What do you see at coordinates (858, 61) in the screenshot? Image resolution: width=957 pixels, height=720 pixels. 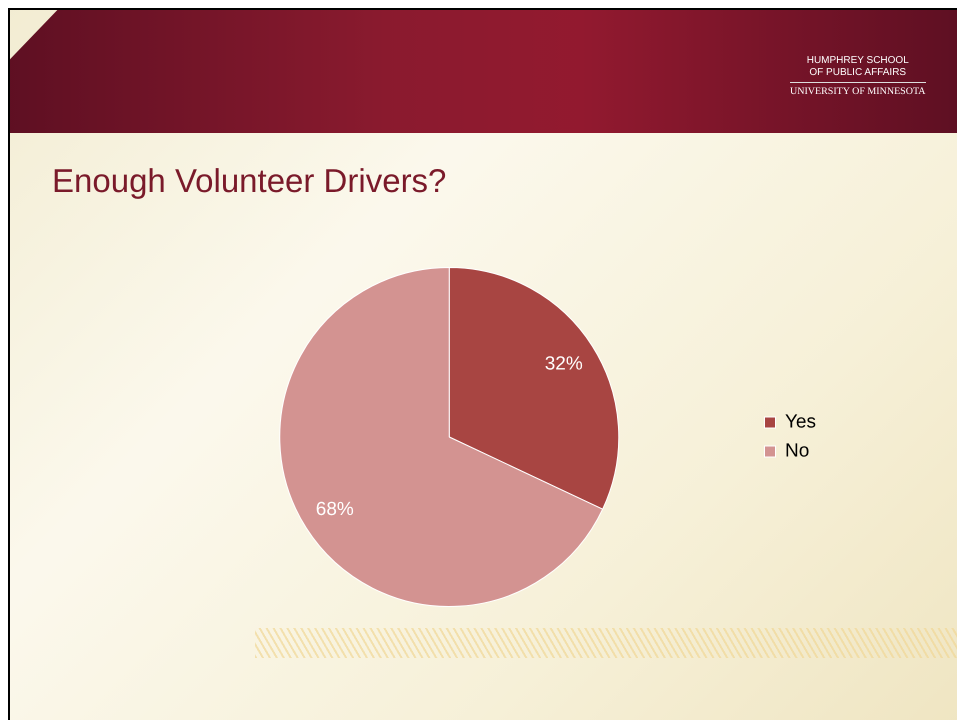 I see `text: HUMPHREY SCHOOL` at bounding box center [858, 61].